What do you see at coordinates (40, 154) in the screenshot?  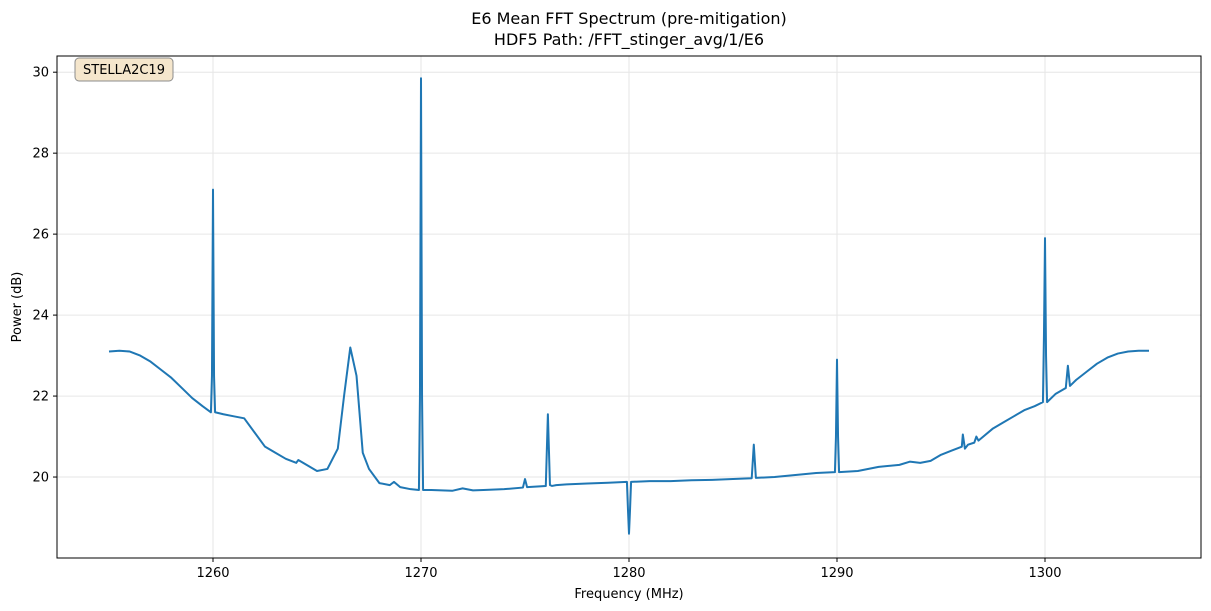 I see `y-tick-label: 28` at bounding box center [40, 154].